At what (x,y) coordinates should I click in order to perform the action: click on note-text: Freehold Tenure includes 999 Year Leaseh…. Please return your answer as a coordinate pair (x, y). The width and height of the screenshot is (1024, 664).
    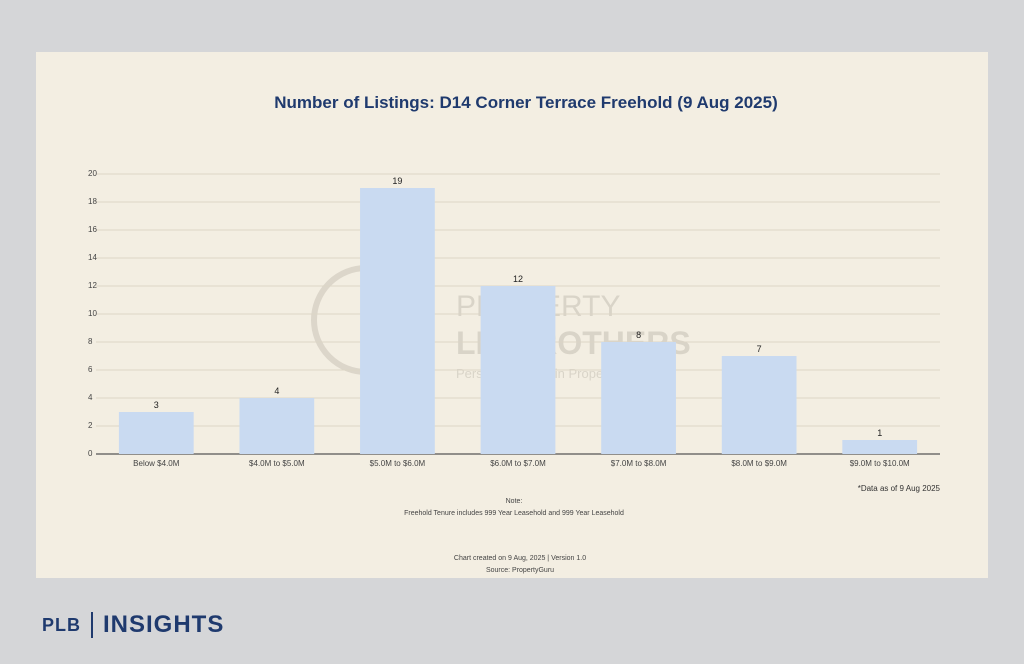
    Looking at the image, I should click on (514, 513).